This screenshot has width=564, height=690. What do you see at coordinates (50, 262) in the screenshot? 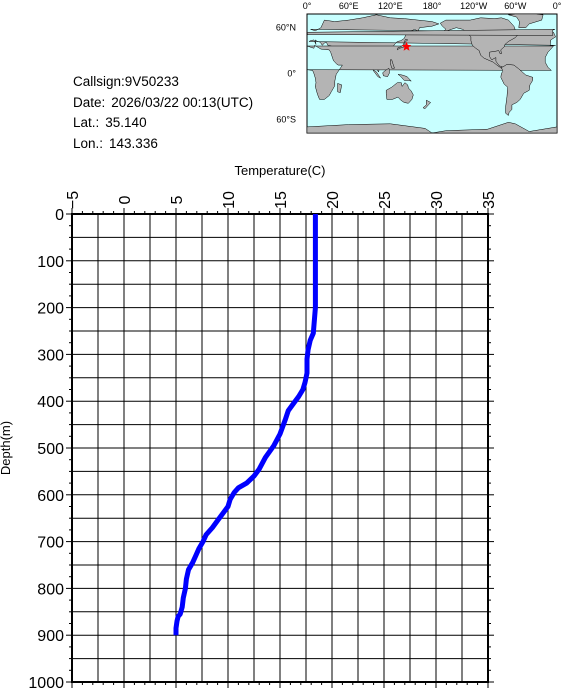
I see `y-tick-label: 100` at bounding box center [50, 262].